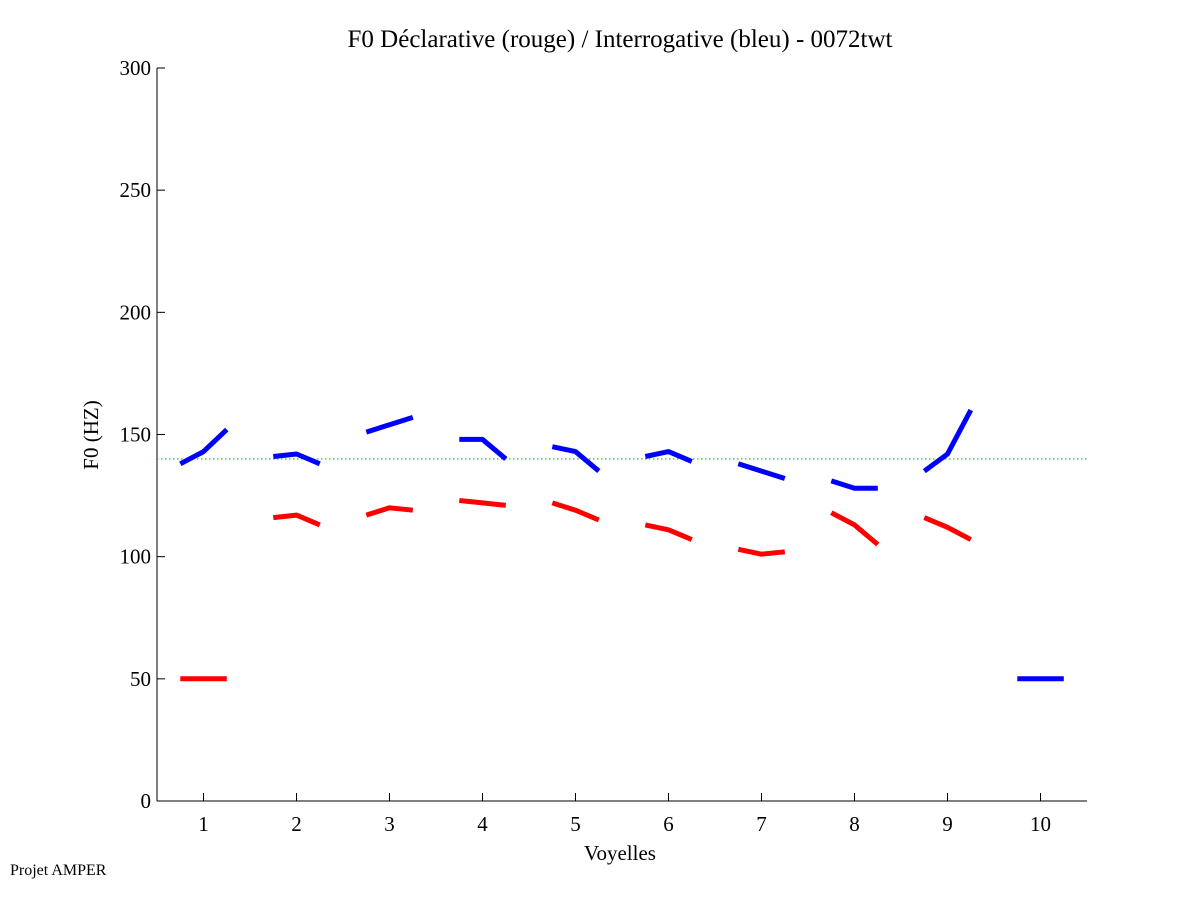  What do you see at coordinates (296, 824) in the screenshot?
I see `x-tick-label: 2` at bounding box center [296, 824].